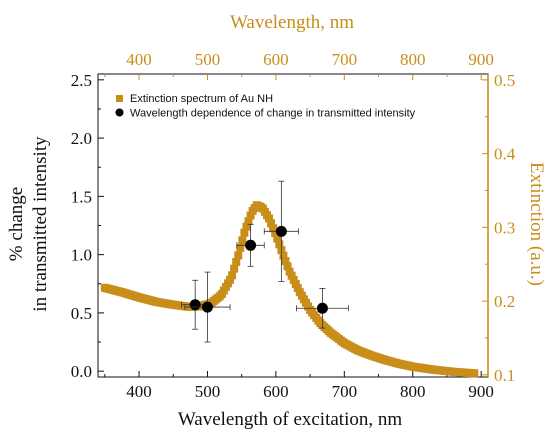 The height and width of the screenshot is (437, 545). Describe the element at coordinates (481, 391) in the screenshot. I see `bottom-tick-label-900: 900` at that location.